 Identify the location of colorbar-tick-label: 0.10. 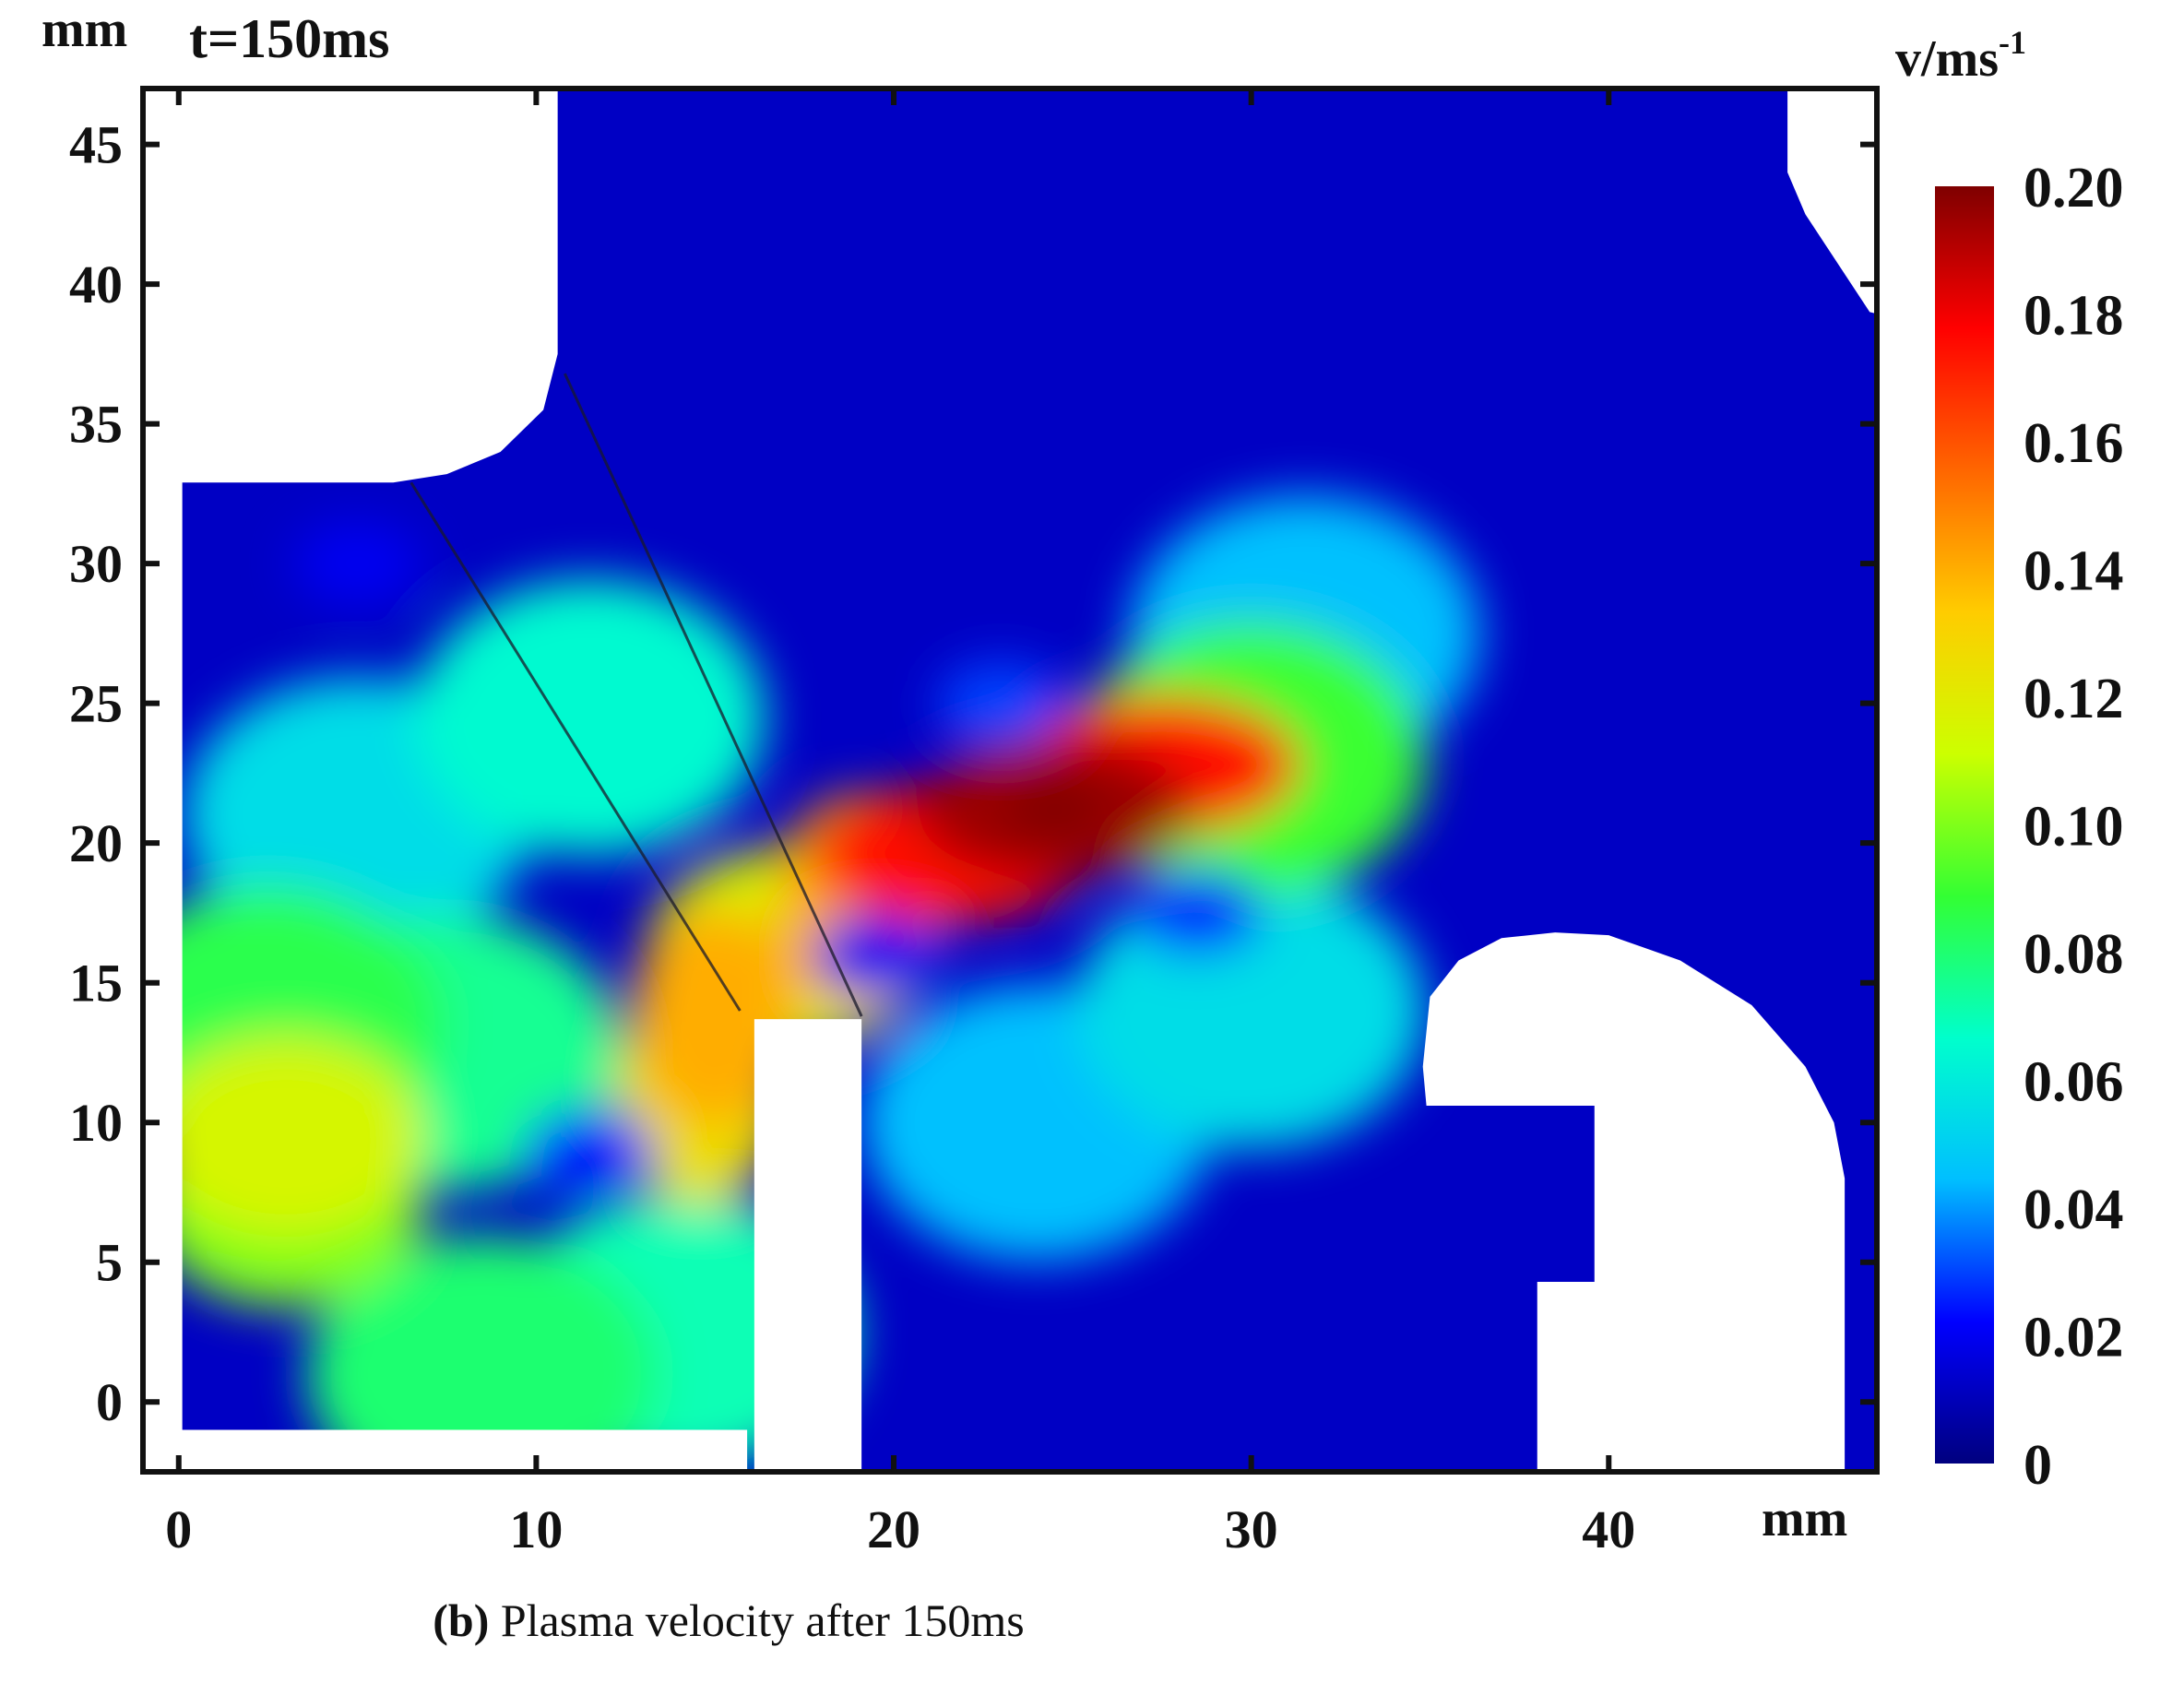
(2074, 827).